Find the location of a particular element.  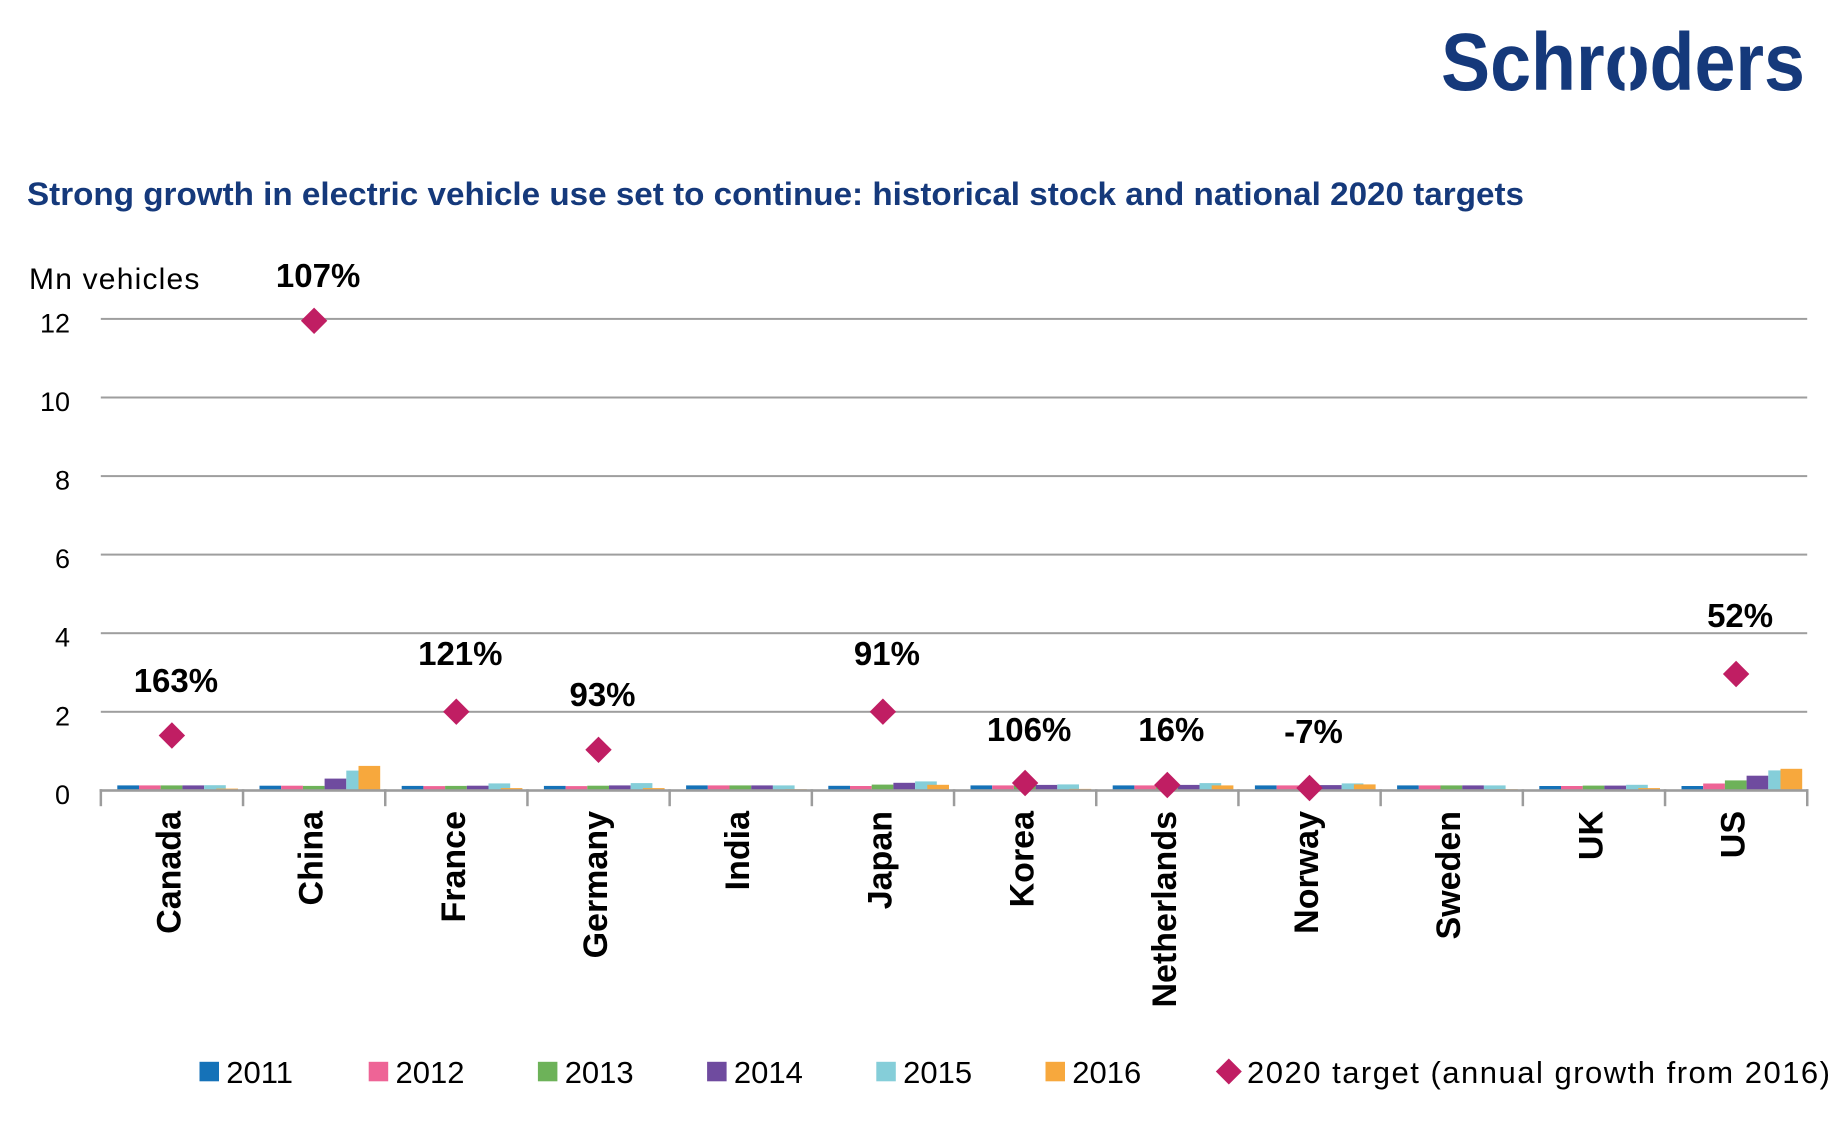

svg-text: Sweden is located at coordinates (1449, 875).